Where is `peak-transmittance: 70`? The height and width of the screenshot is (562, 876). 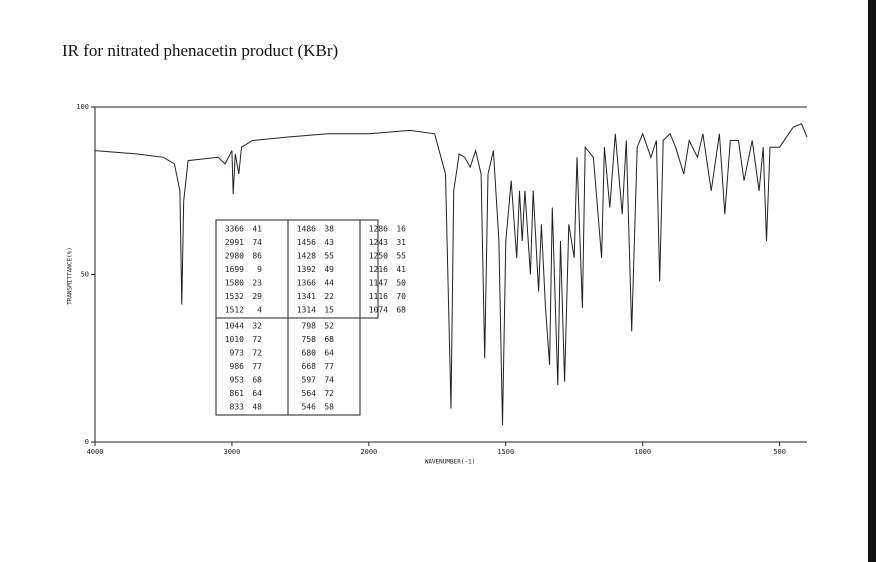 peak-transmittance: 70 is located at coordinates (401, 296).